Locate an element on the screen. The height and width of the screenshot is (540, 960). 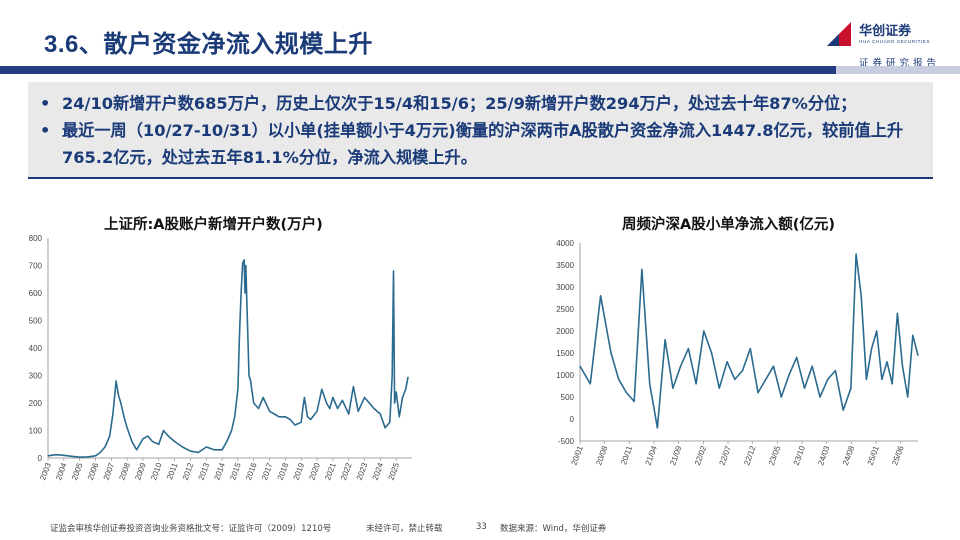
x-tick-label: 21/09 is located at coordinates (675, 455).